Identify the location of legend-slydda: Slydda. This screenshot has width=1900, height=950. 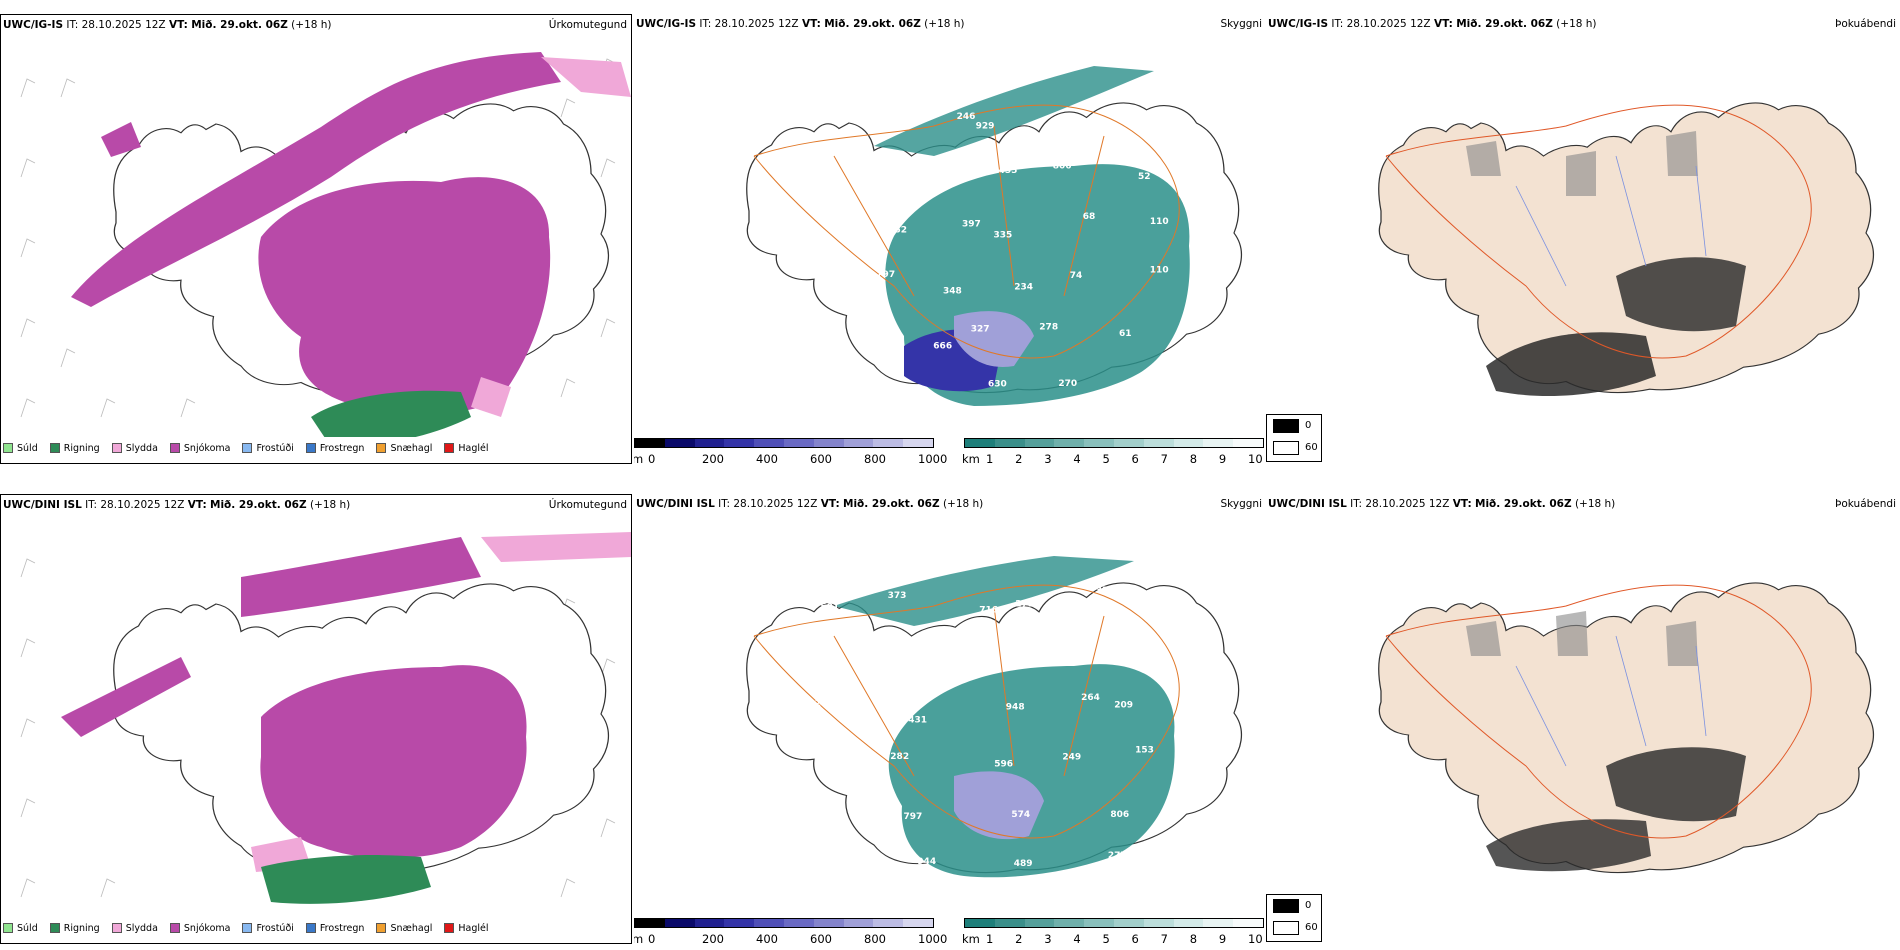
(134, 928).